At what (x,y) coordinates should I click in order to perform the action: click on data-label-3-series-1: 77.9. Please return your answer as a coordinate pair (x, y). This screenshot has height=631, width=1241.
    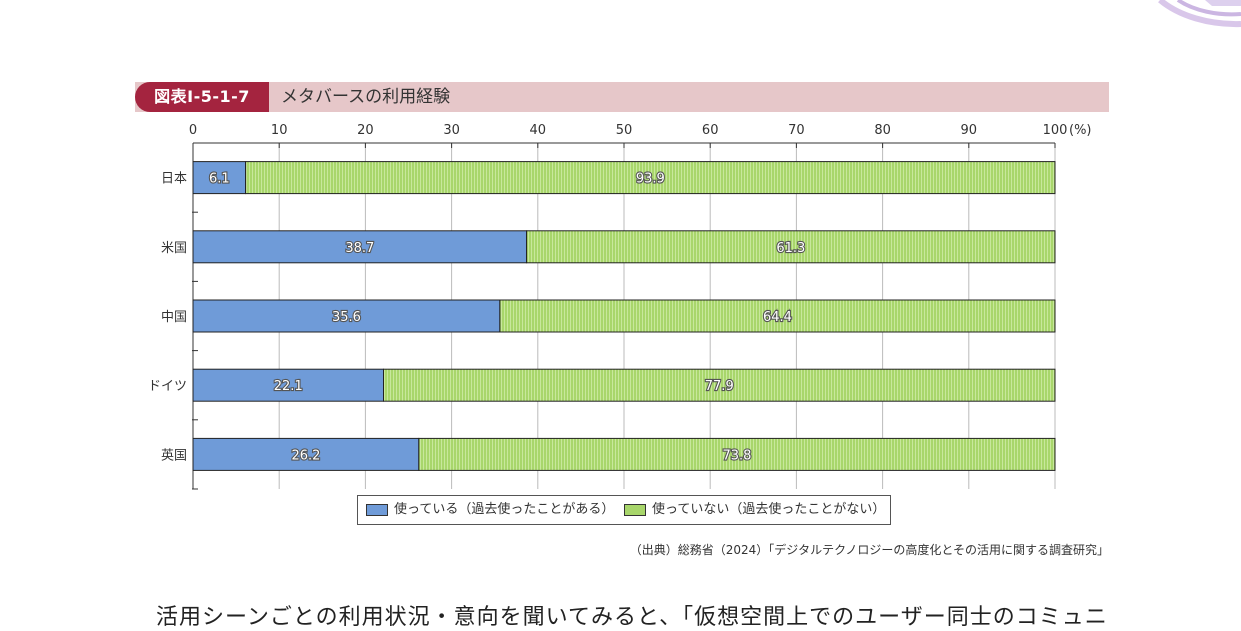
    Looking at the image, I should click on (719, 386).